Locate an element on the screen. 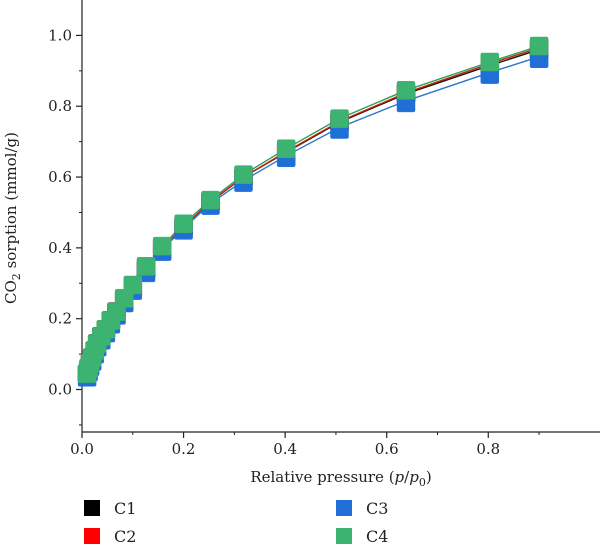 Image resolution: width=600 pixels, height=552 pixels. x-tick-label: 0.4 is located at coordinates (285, 449).